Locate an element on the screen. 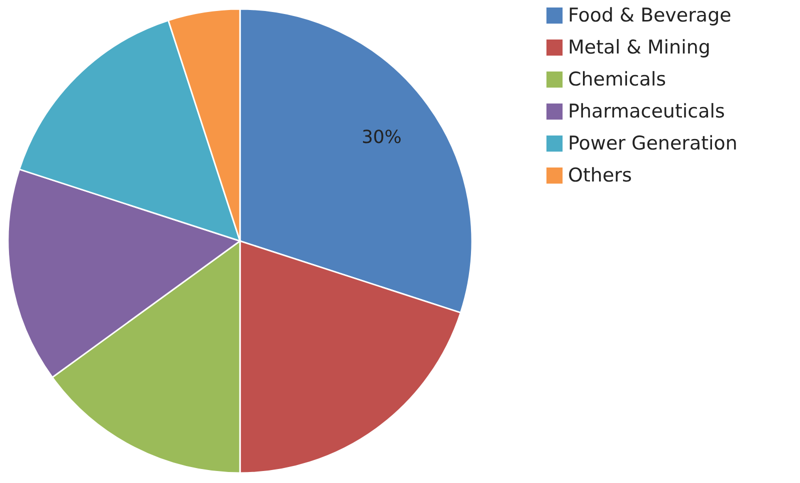  legend-label: Chemicals is located at coordinates (617, 79).